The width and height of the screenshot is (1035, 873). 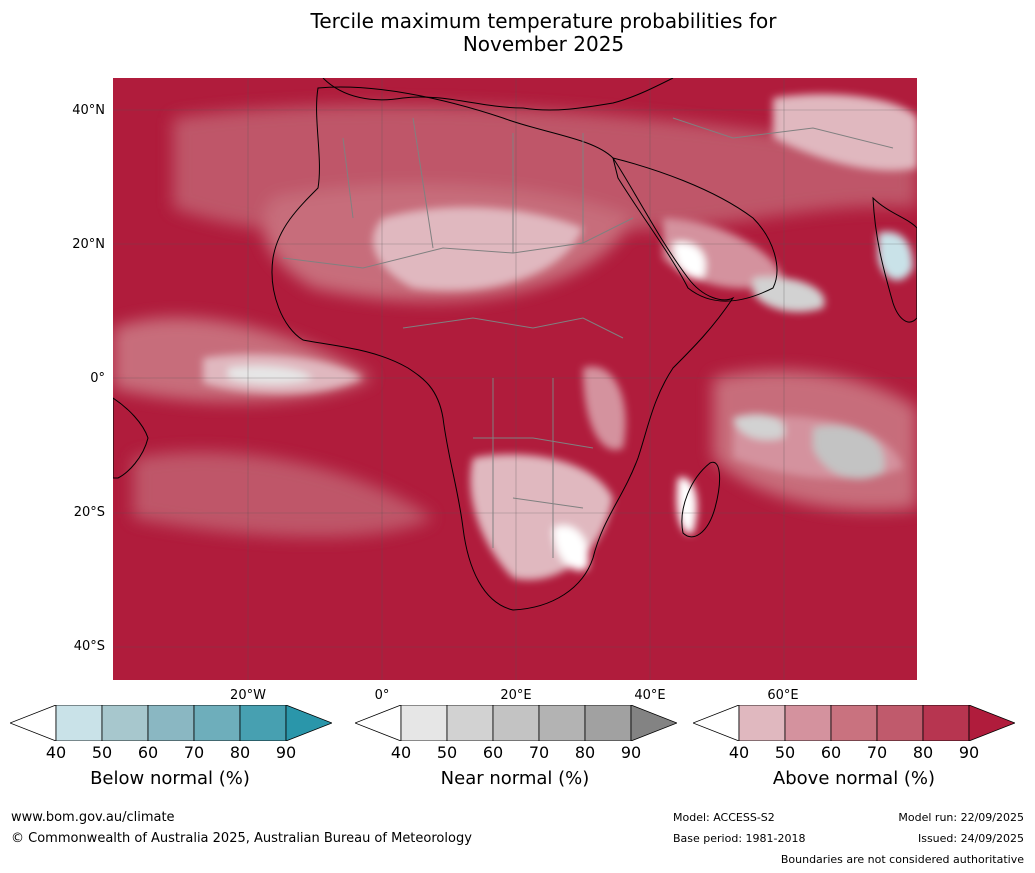 I want to click on colorbar-above, so click(x=854, y=723).